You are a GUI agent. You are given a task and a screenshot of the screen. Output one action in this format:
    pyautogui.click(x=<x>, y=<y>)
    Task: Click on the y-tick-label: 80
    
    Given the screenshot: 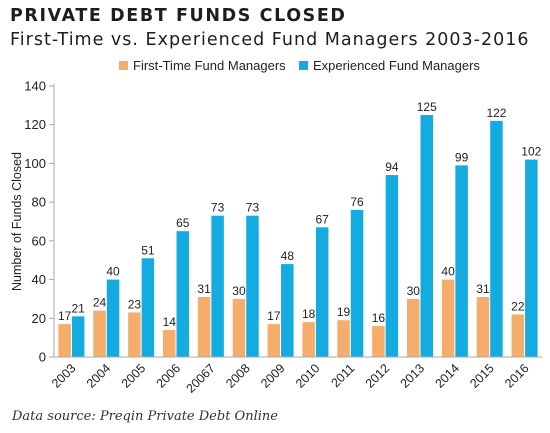 What is the action you would take?
    pyautogui.click(x=39, y=202)
    